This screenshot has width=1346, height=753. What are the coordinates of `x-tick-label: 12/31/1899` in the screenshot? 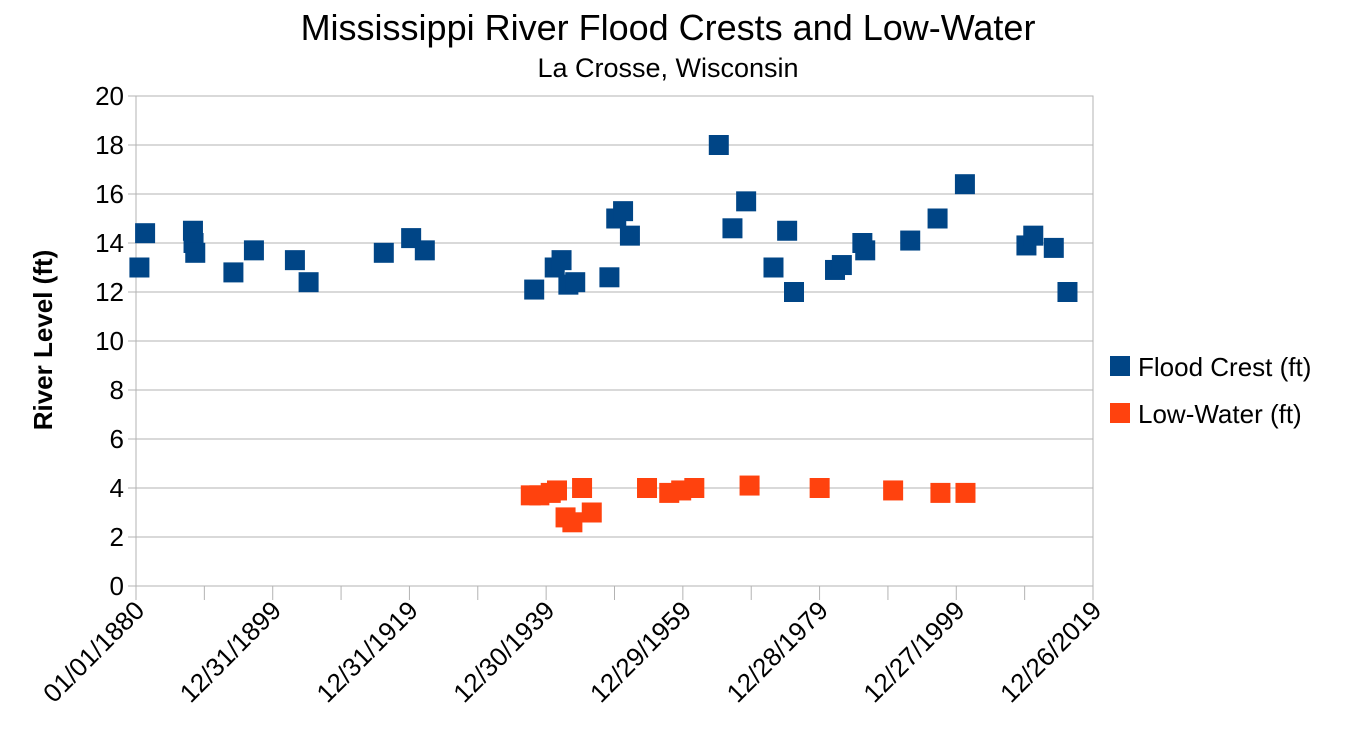 It's located at (230, 651).